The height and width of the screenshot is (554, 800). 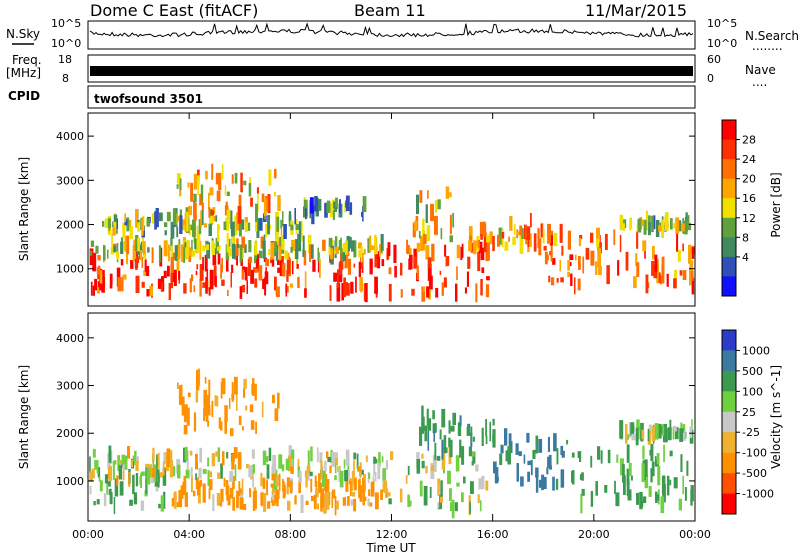 What do you see at coordinates (749, 140) in the screenshot?
I see `colorbar-label-0: 28` at bounding box center [749, 140].